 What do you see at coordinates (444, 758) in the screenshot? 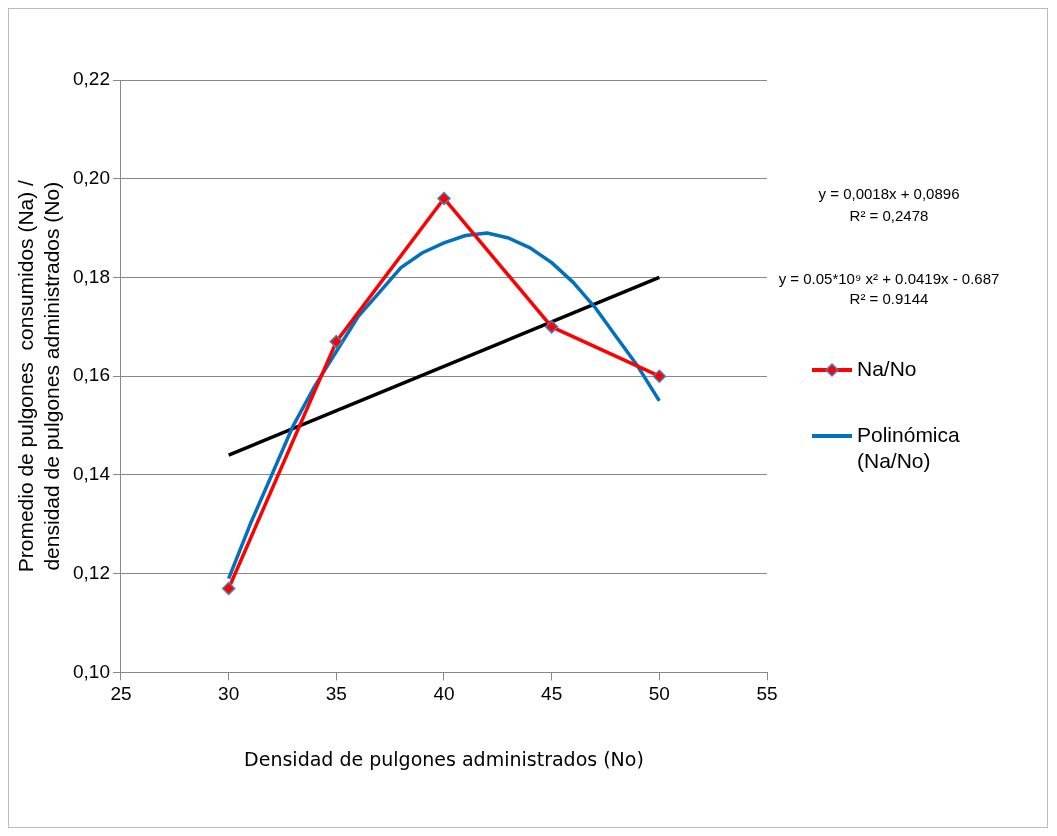
I see `x-axis-title: Densidad de pulgones administrados (No)` at bounding box center [444, 758].